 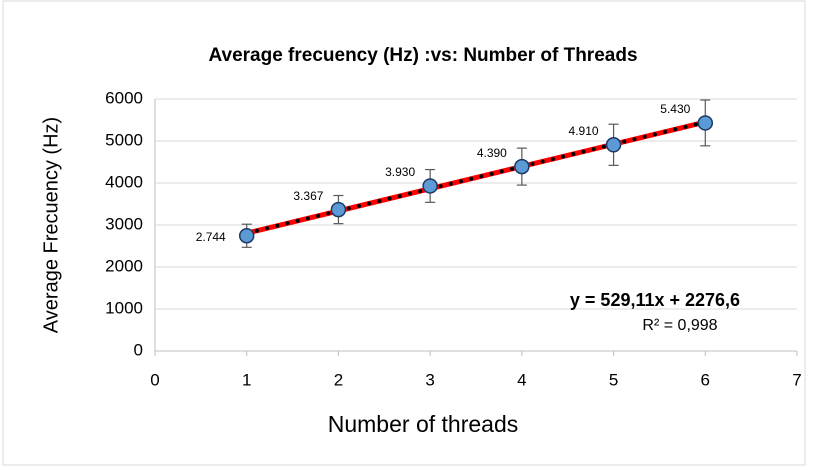 I want to click on y-axis-label: Average Frecuency (Hz), so click(x=51, y=225).